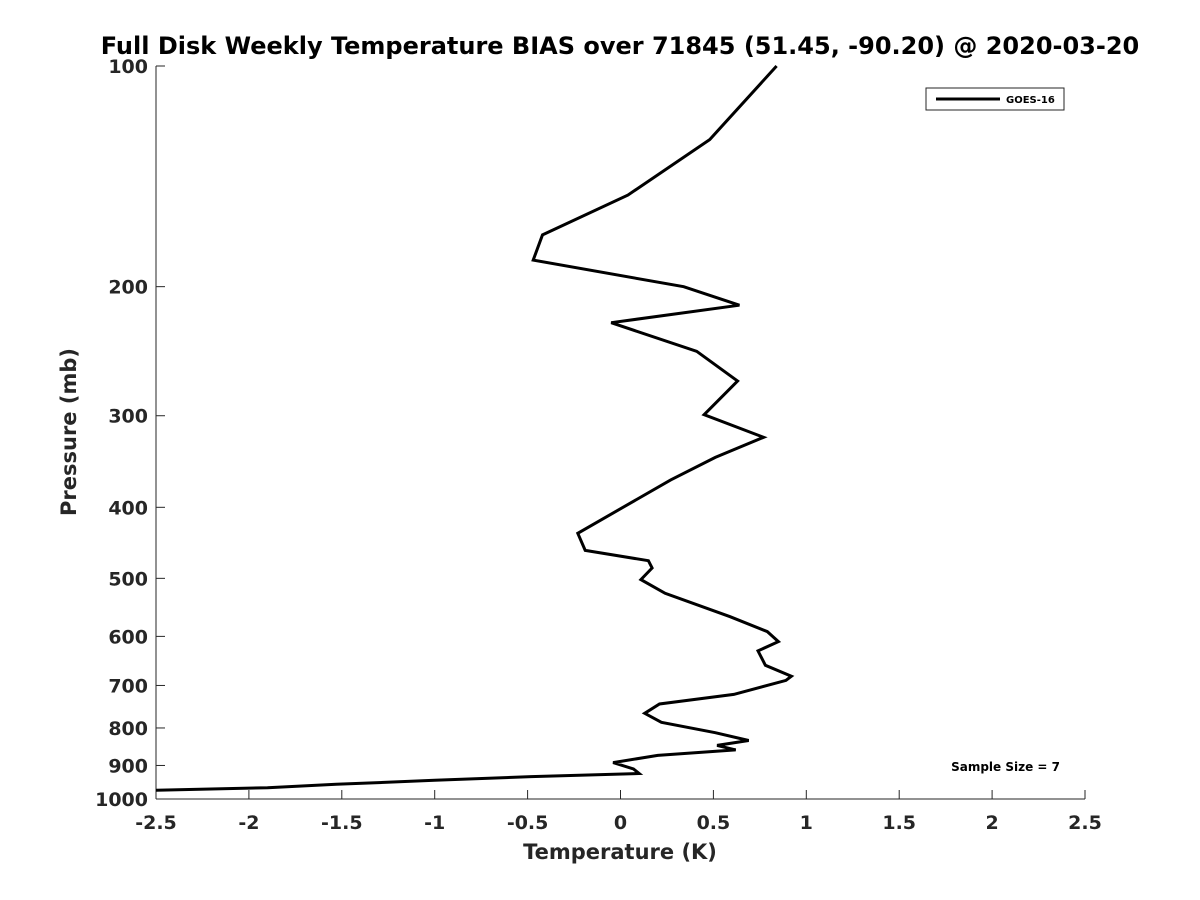 The width and height of the screenshot is (1200, 900). What do you see at coordinates (714, 823) in the screenshot?
I see `x-tick-label: 0.5` at bounding box center [714, 823].